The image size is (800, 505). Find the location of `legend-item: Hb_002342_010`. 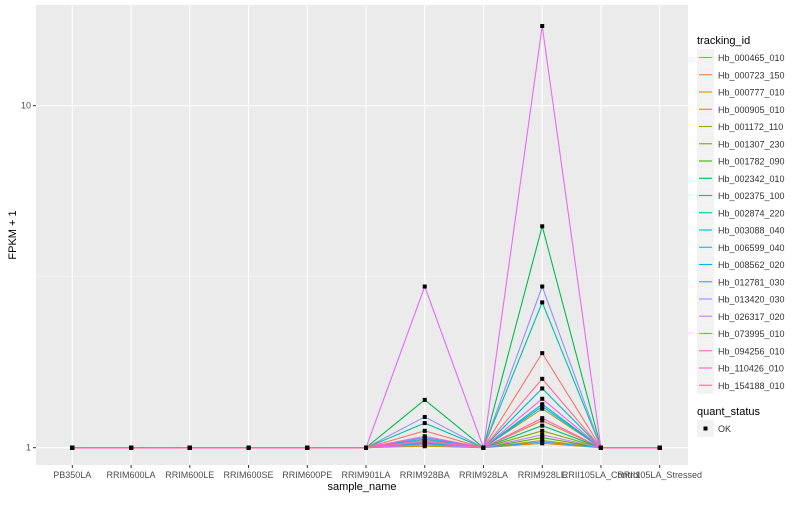

legend-item: Hb_002342_010 is located at coordinates (741, 178).